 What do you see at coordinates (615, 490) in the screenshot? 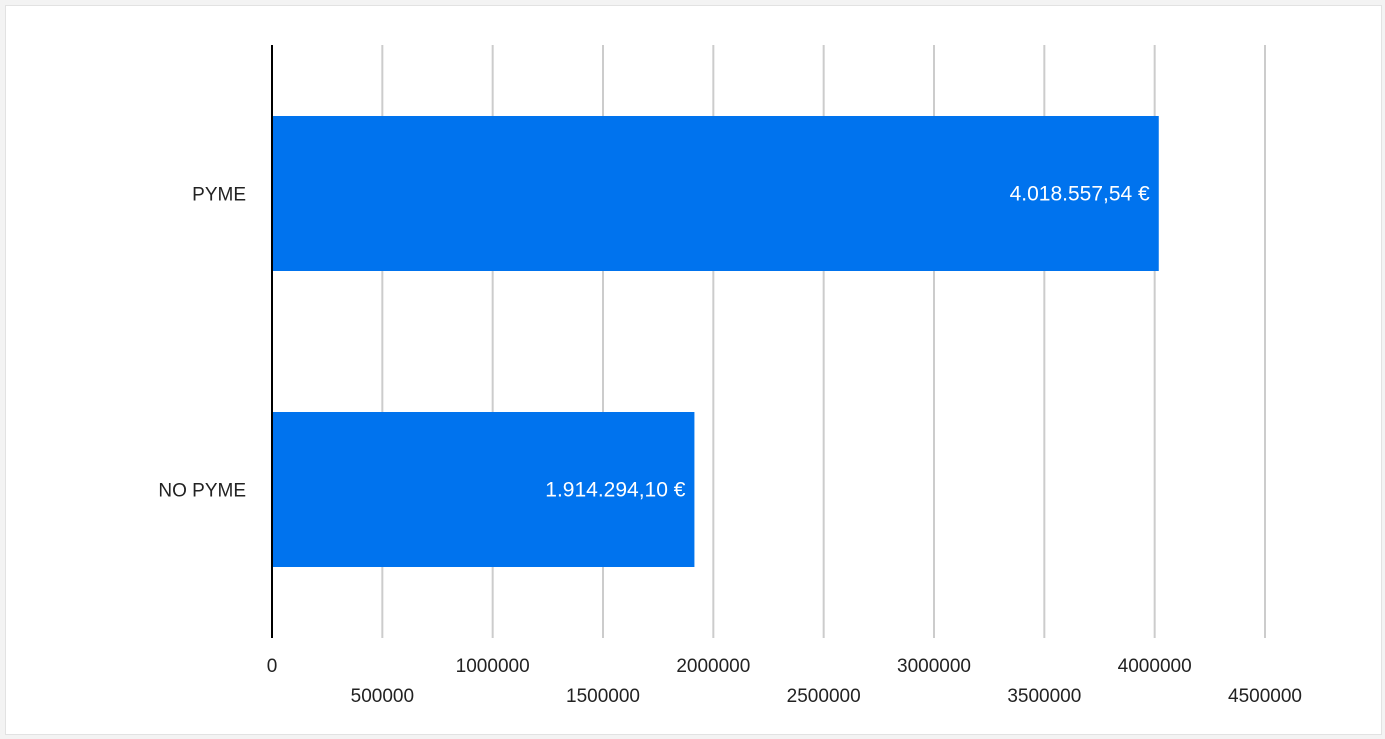
I see `data-label-no-pyme: 1.914.294,10 €` at bounding box center [615, 490].